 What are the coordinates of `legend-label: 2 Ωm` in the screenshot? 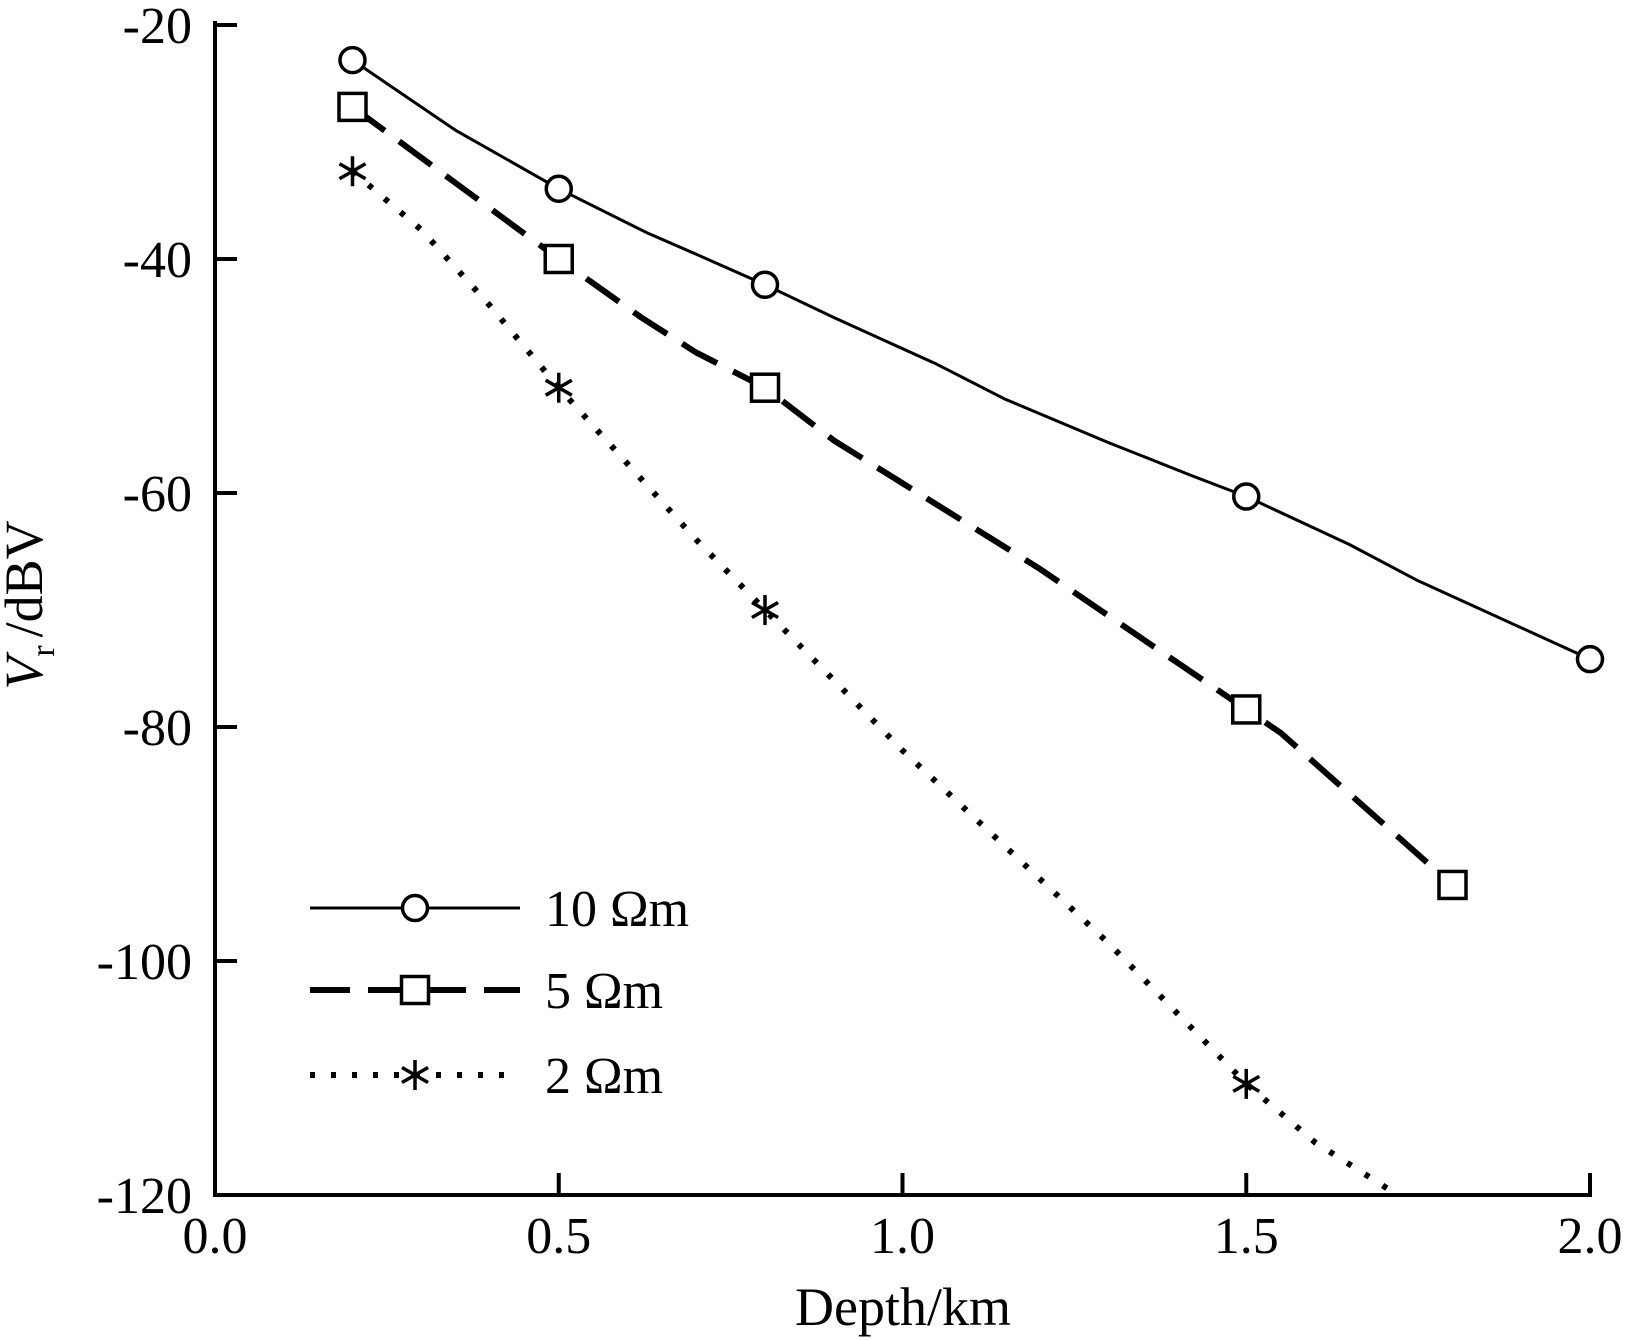 It's located at (604, 1076).